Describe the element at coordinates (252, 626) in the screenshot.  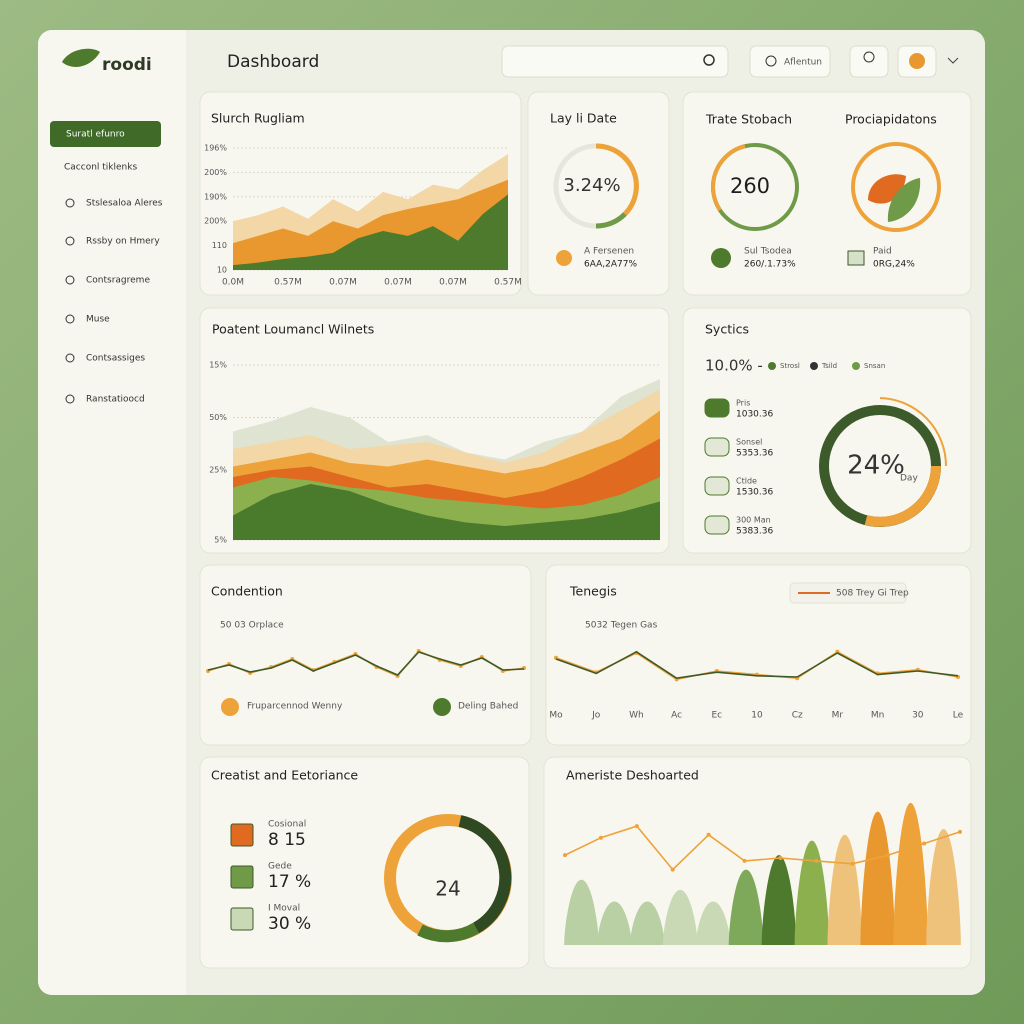
I see `caption: 50 03 Orplace` at that location.